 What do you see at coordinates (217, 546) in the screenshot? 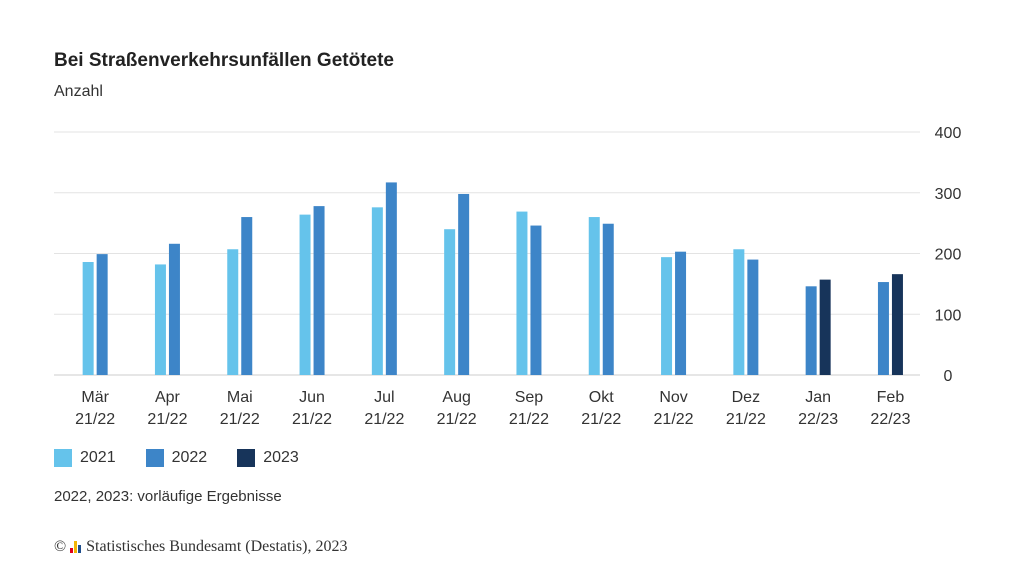
I see `source-text: Statistisches Bundesamt (Destatis), 2023` at bounding box center [217, 546].